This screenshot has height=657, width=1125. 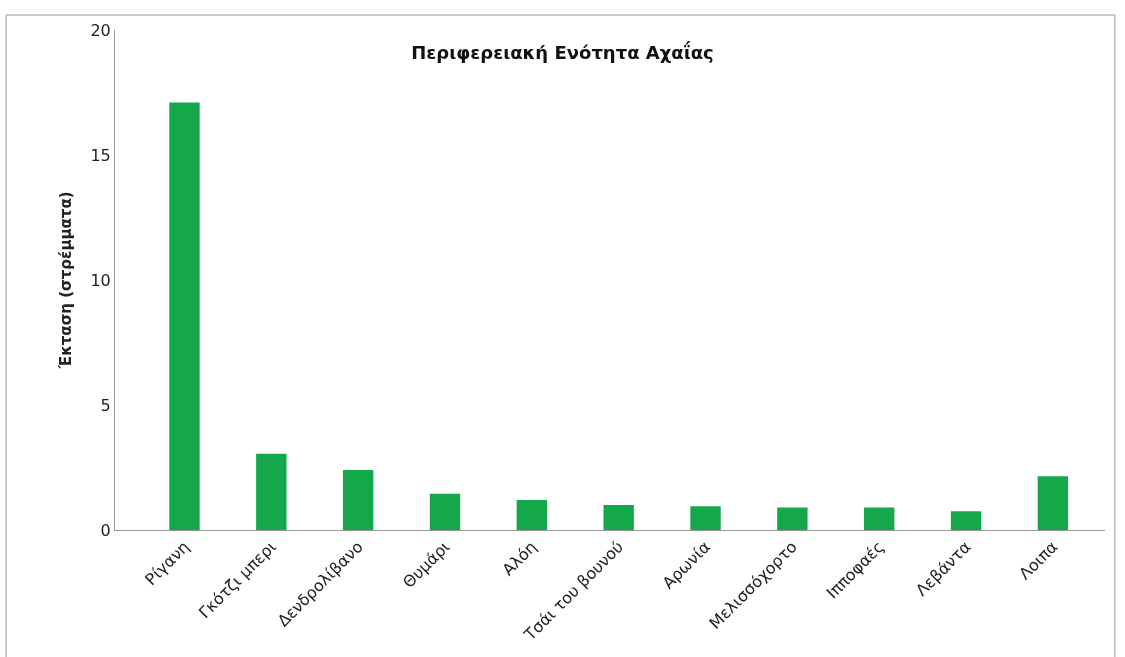 What do you see at coordinates (562, 51) in the screenshot?
I see `text: Περιφερειακή Ενότητα Αχαΐας` at bounding box center [562, 51].